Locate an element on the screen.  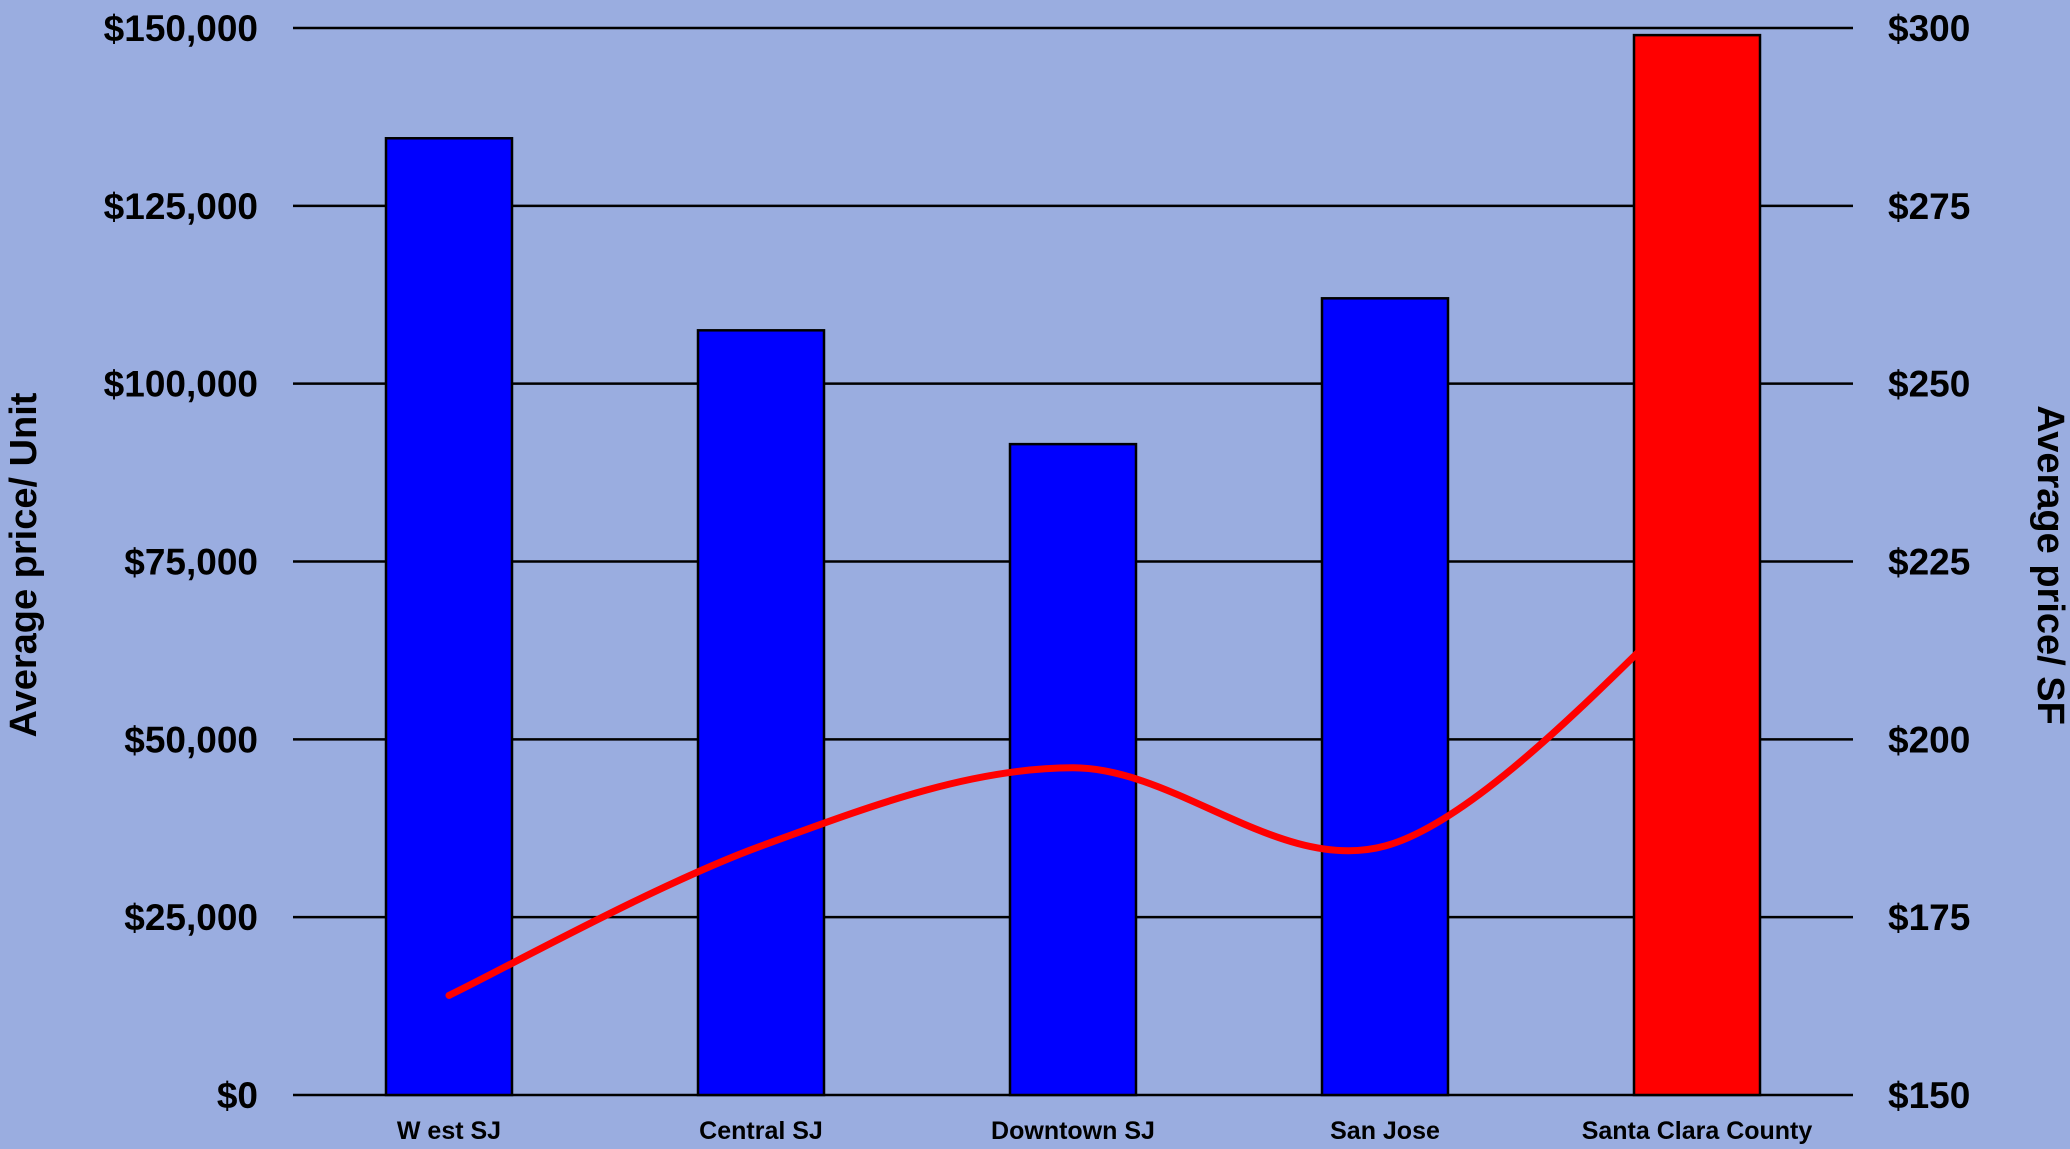
right-tick-label: $200 is located at coordinates (1929, 739).